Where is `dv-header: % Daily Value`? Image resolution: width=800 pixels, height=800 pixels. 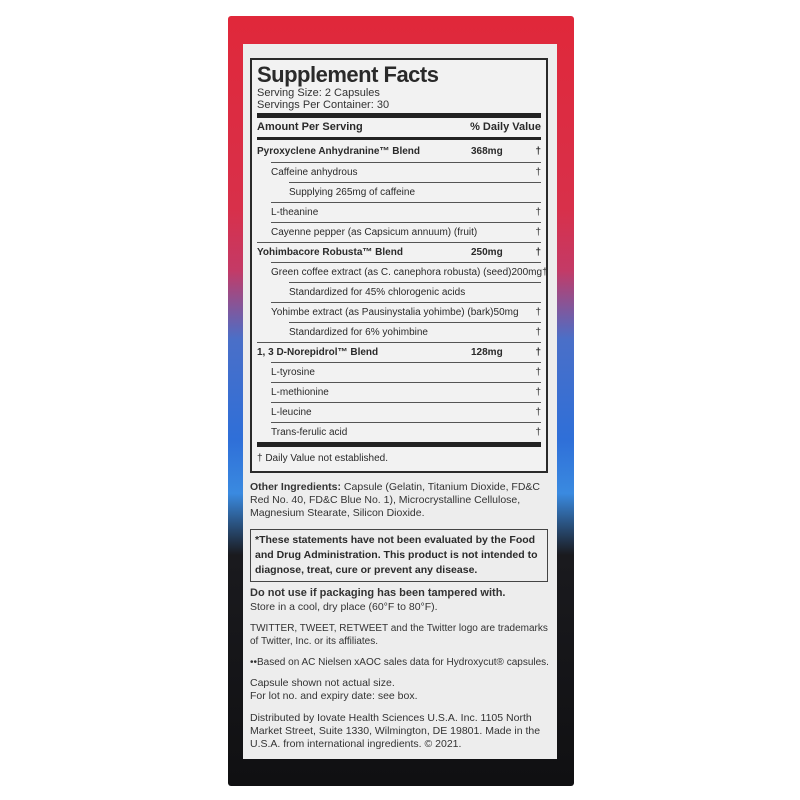 dv-header: % Daily Value is located at coordinates (505, 127).